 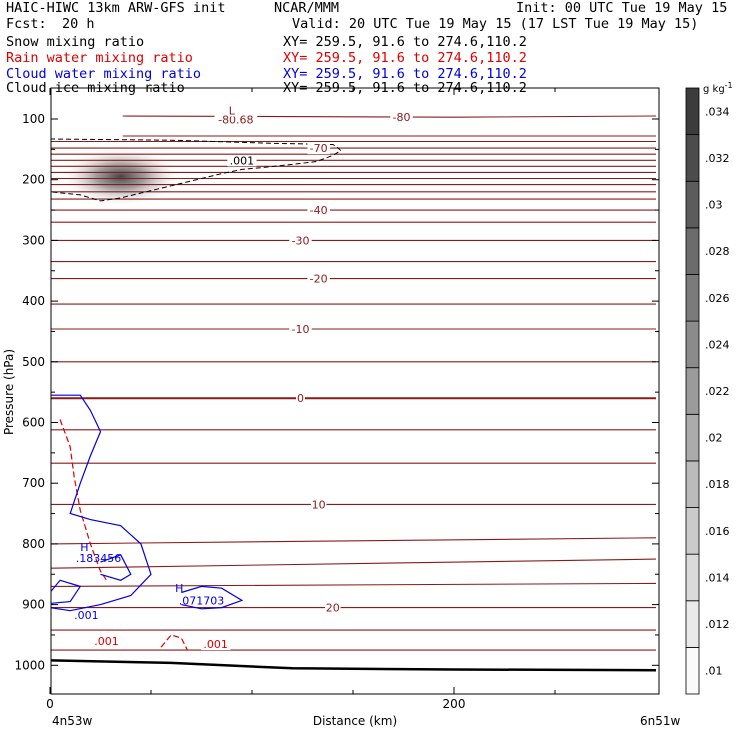 I want to click on colorbar-label: .024, so click(x=717, y=344).